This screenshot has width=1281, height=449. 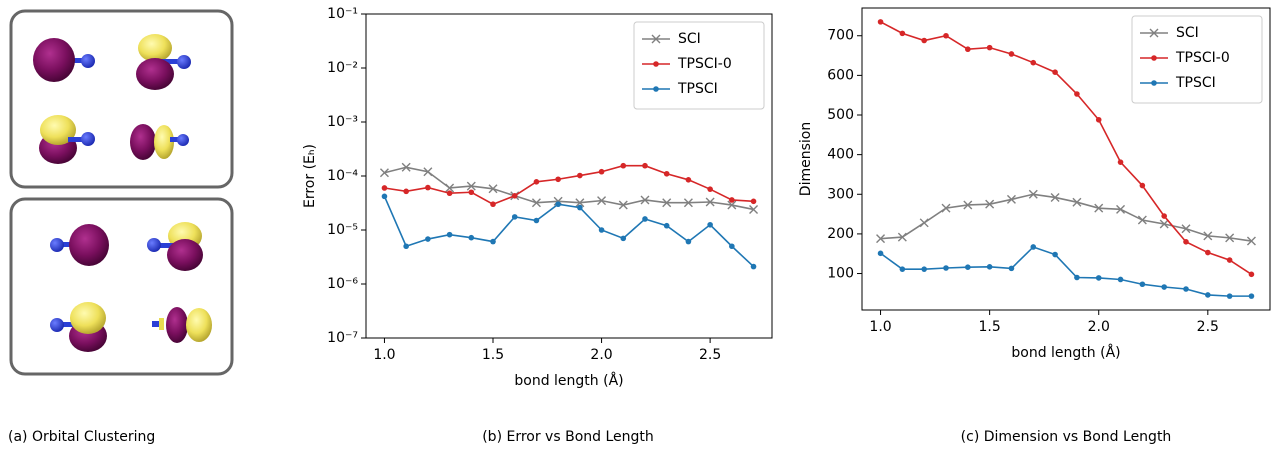 I want to click on series-line, so click(x=1066, y=217).